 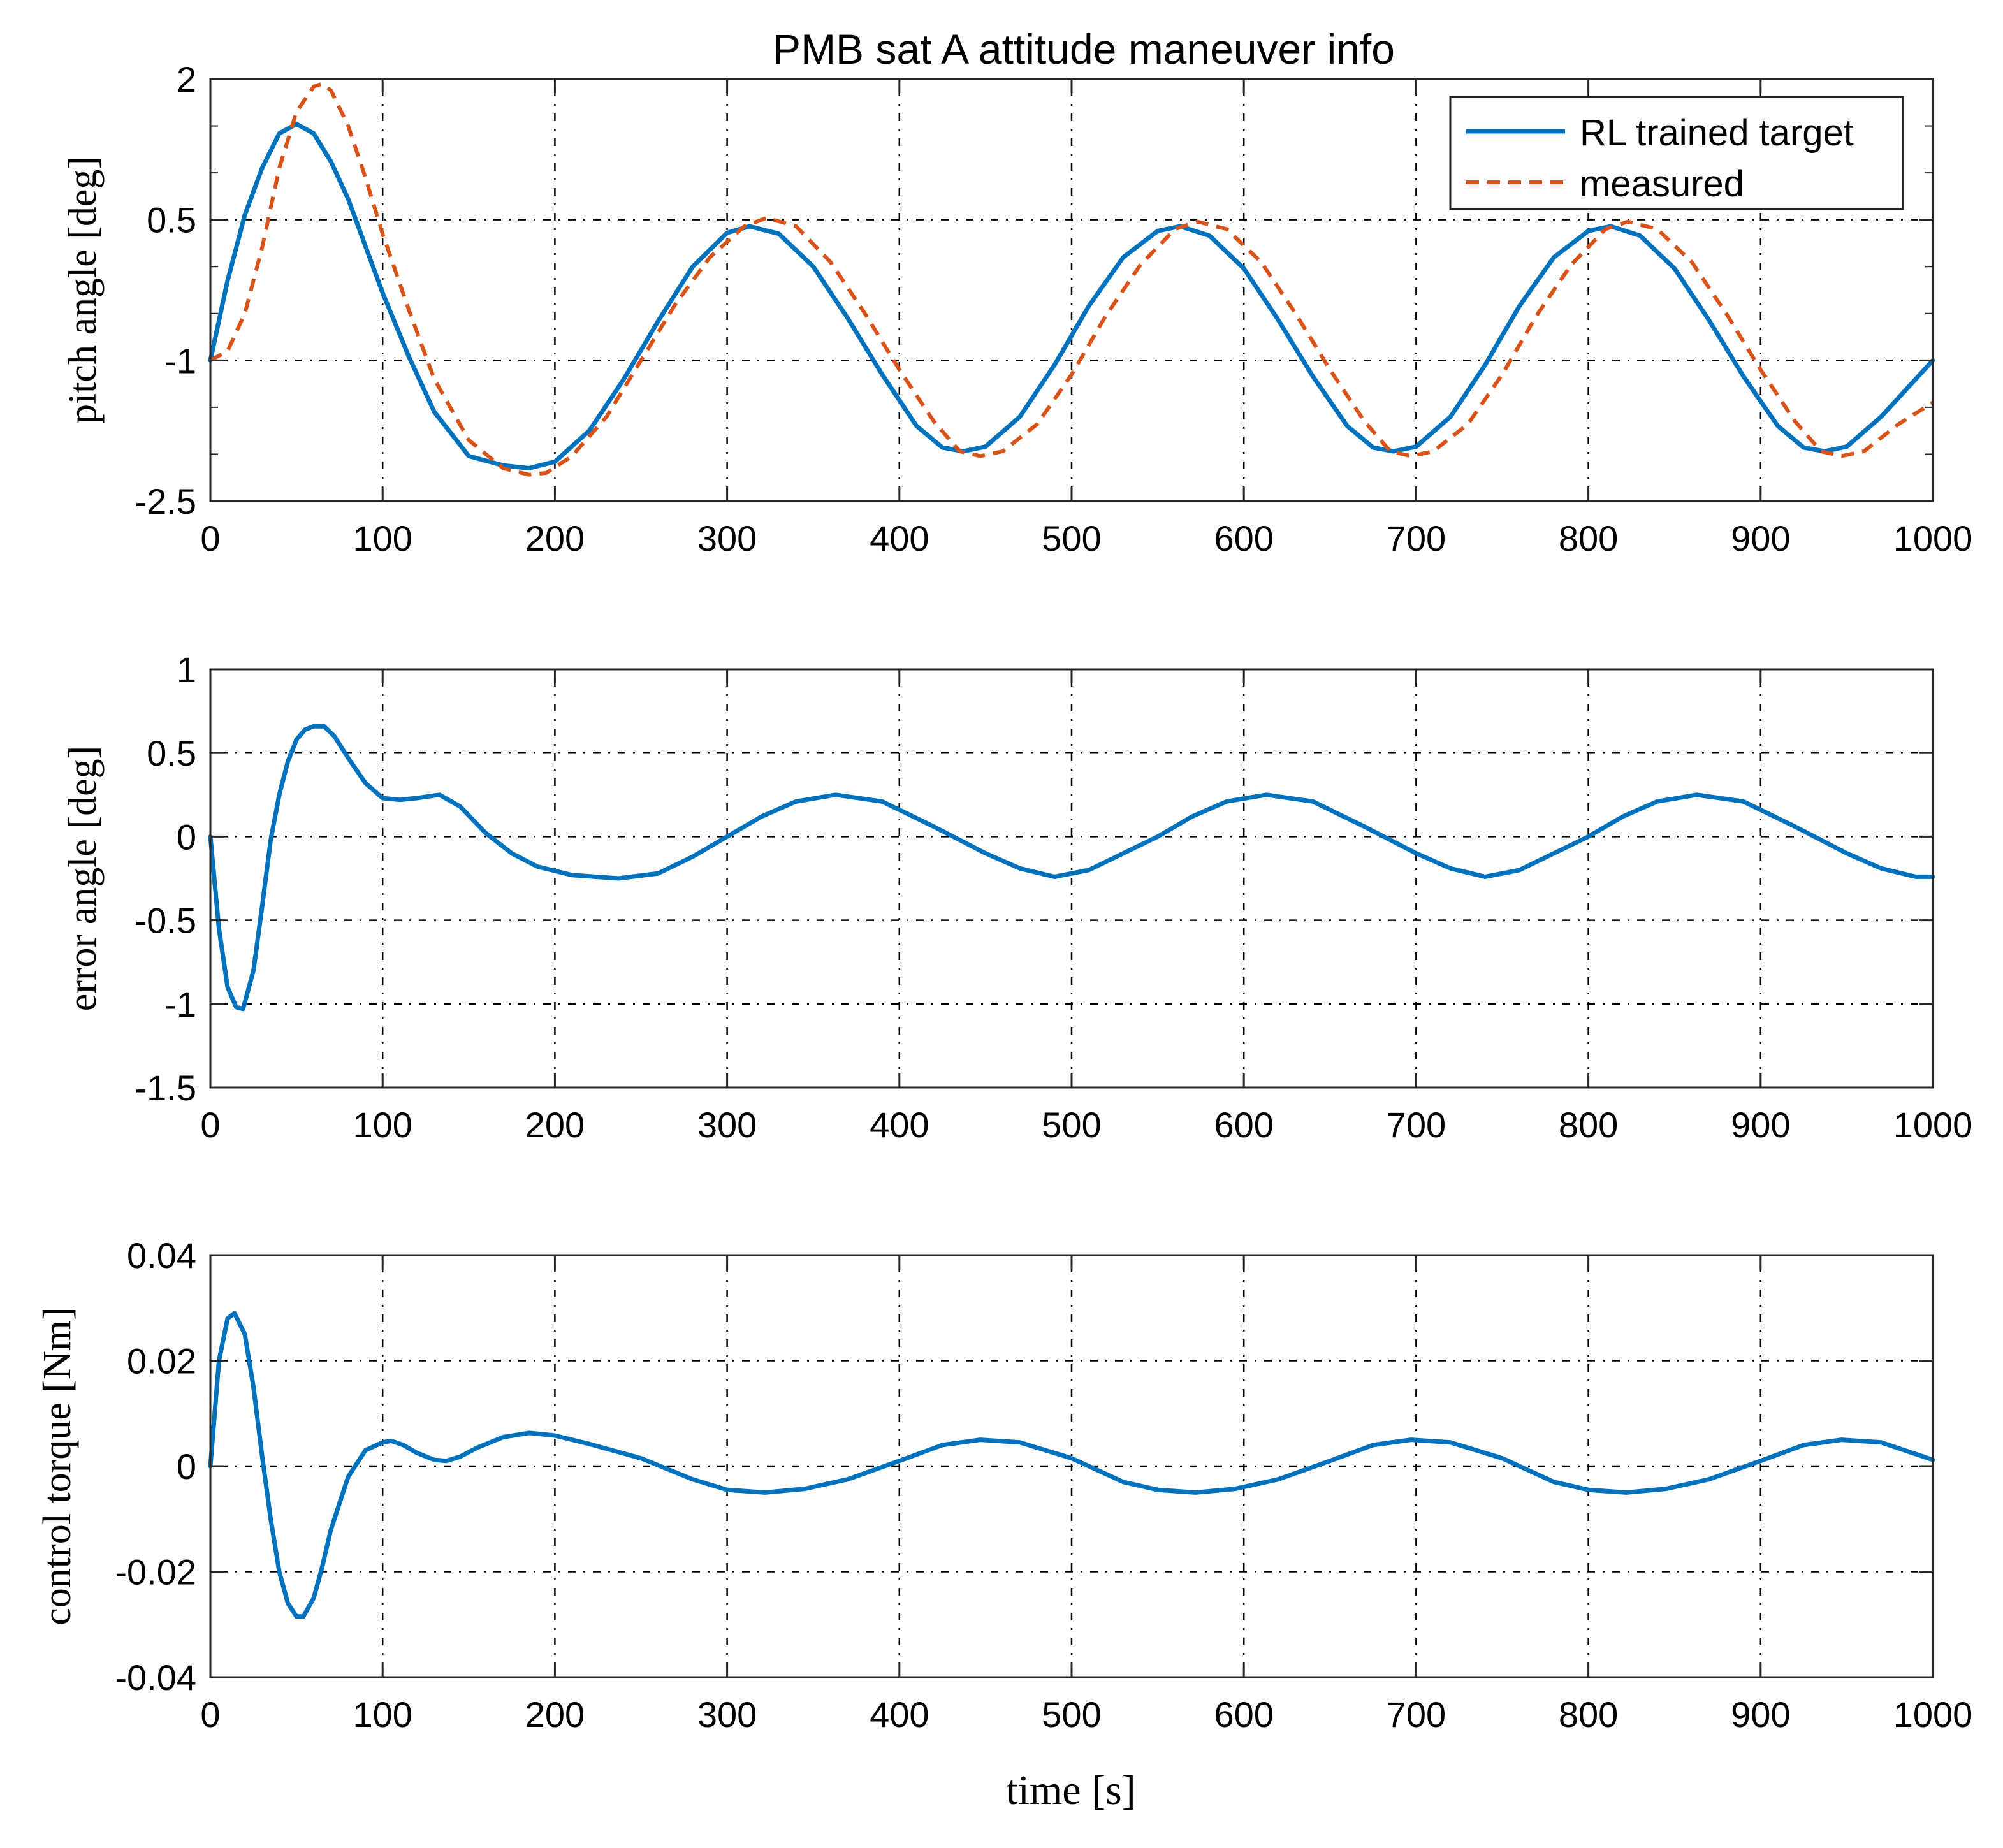 I want to click on figure-title: PMB sat A attitude maneuver info, so click(x=1084, y=49).